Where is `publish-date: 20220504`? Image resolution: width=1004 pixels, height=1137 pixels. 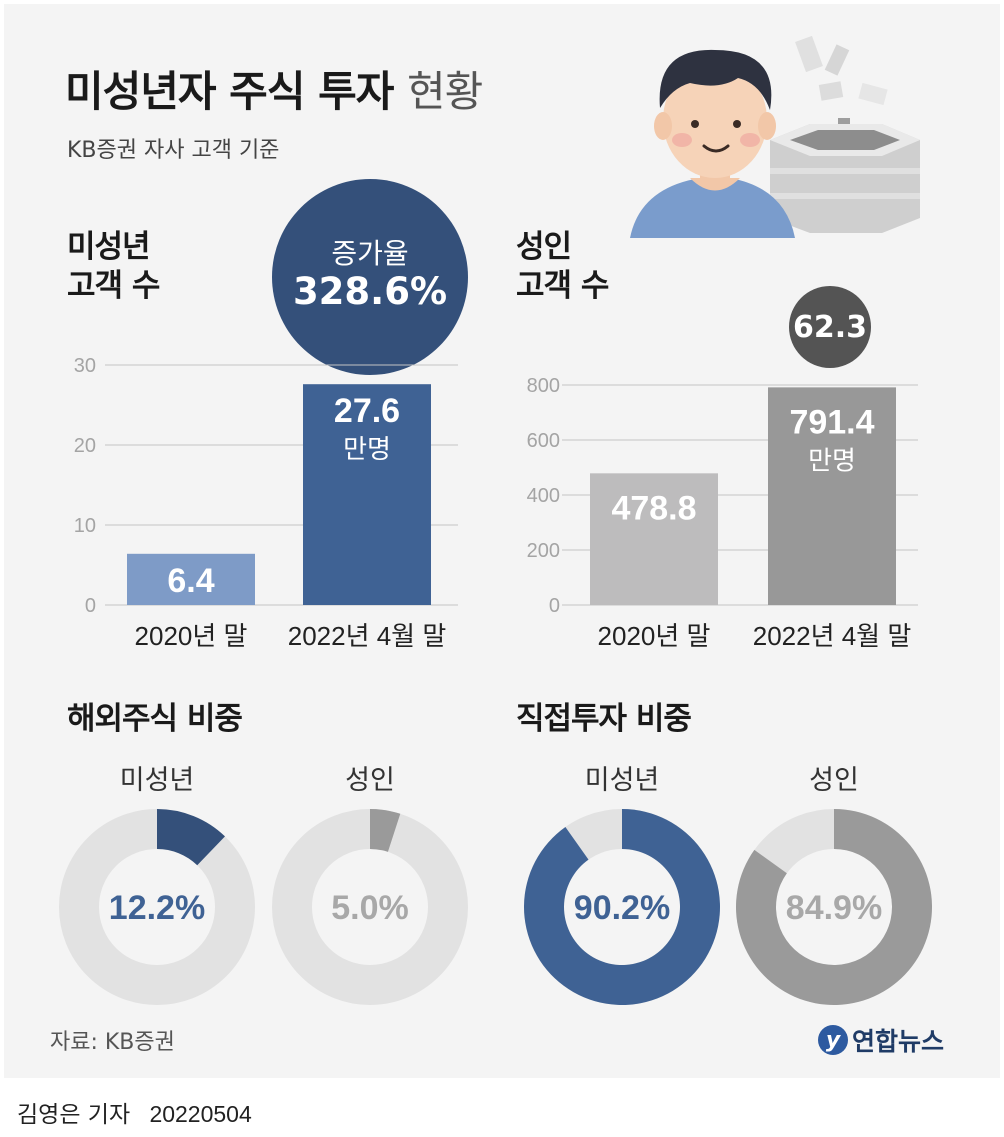
publish-date: 20220504 is located at coordinates (200, 1114).